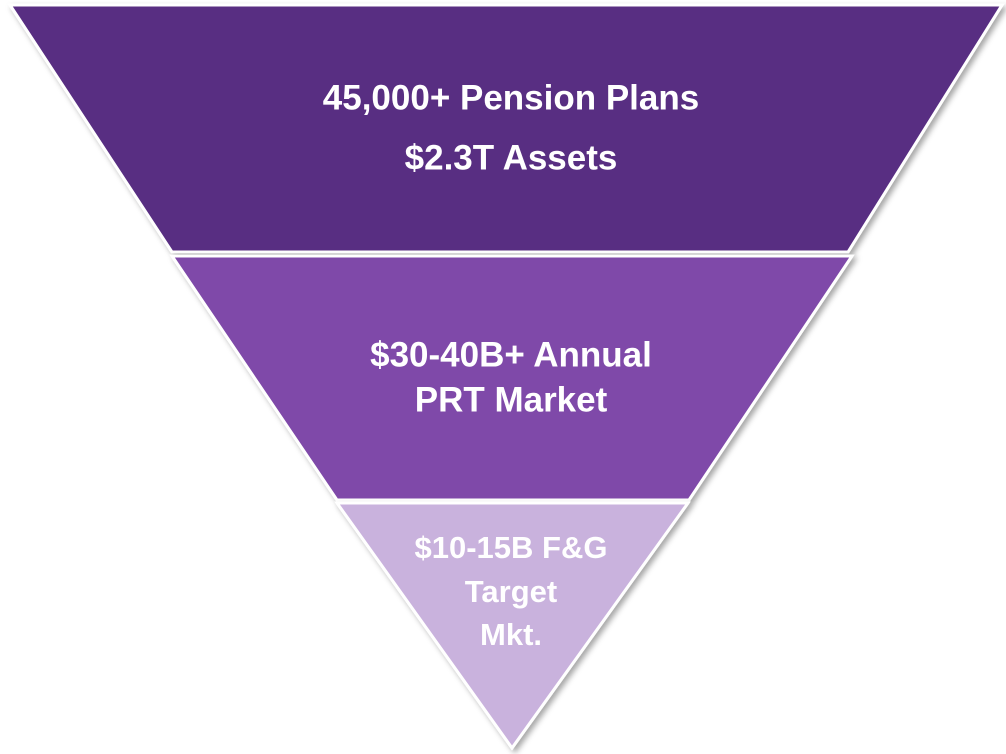 This screenshot has width=1006, height=754. I want to click on level-text: $2.3T Assets, so click(511, 157).